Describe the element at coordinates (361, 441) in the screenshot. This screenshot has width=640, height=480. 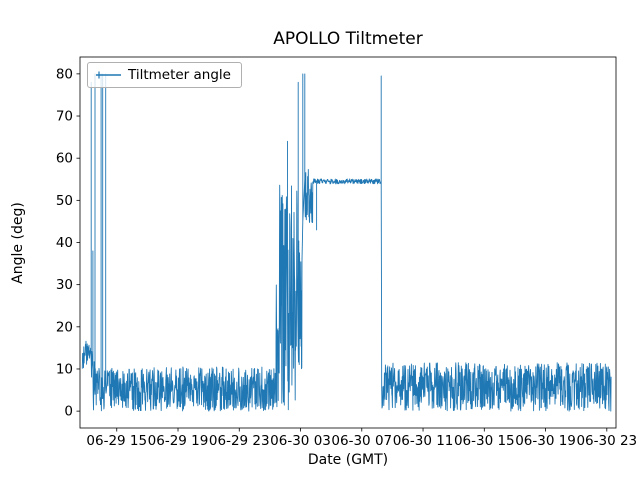
I see `x-tick-label: 06-30 07` at that location.